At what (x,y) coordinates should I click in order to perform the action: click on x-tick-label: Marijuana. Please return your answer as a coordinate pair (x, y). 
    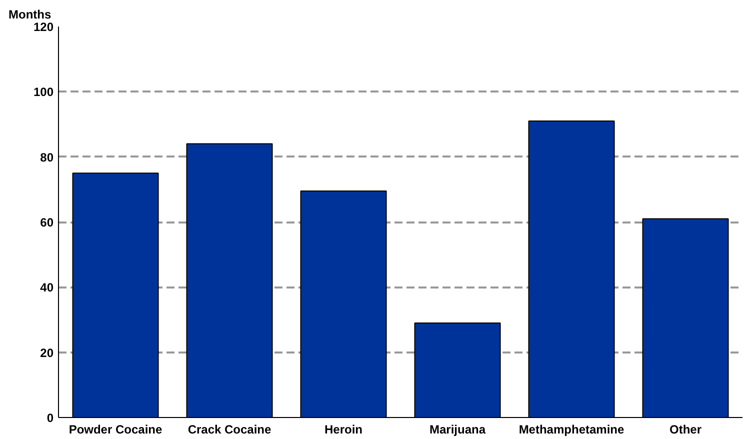
    Looking at the image, I should click on (457, 429).